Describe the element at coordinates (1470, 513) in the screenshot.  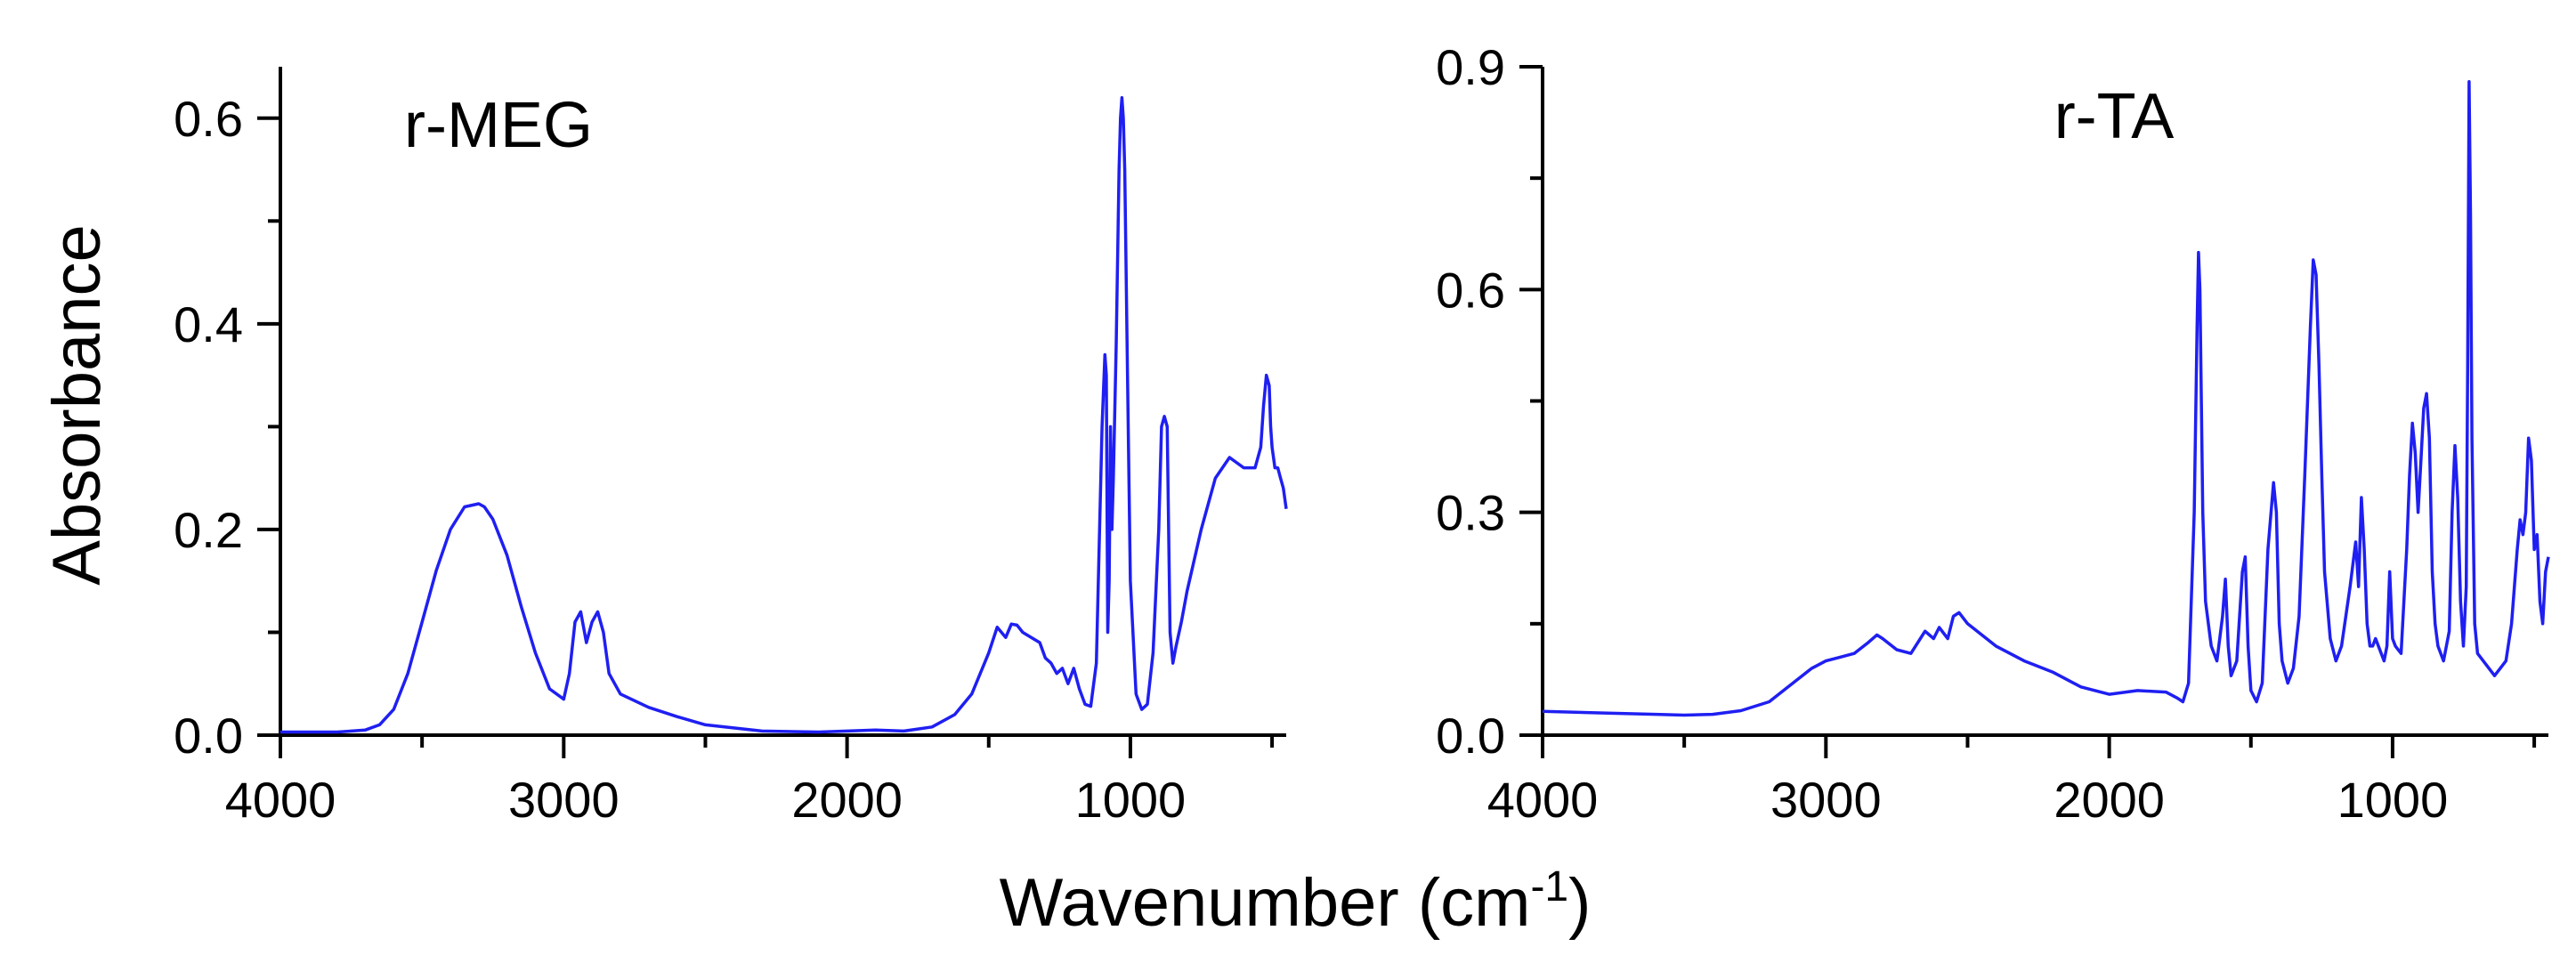
I see `r-ta-y-tick-label: 0.3` at that location.